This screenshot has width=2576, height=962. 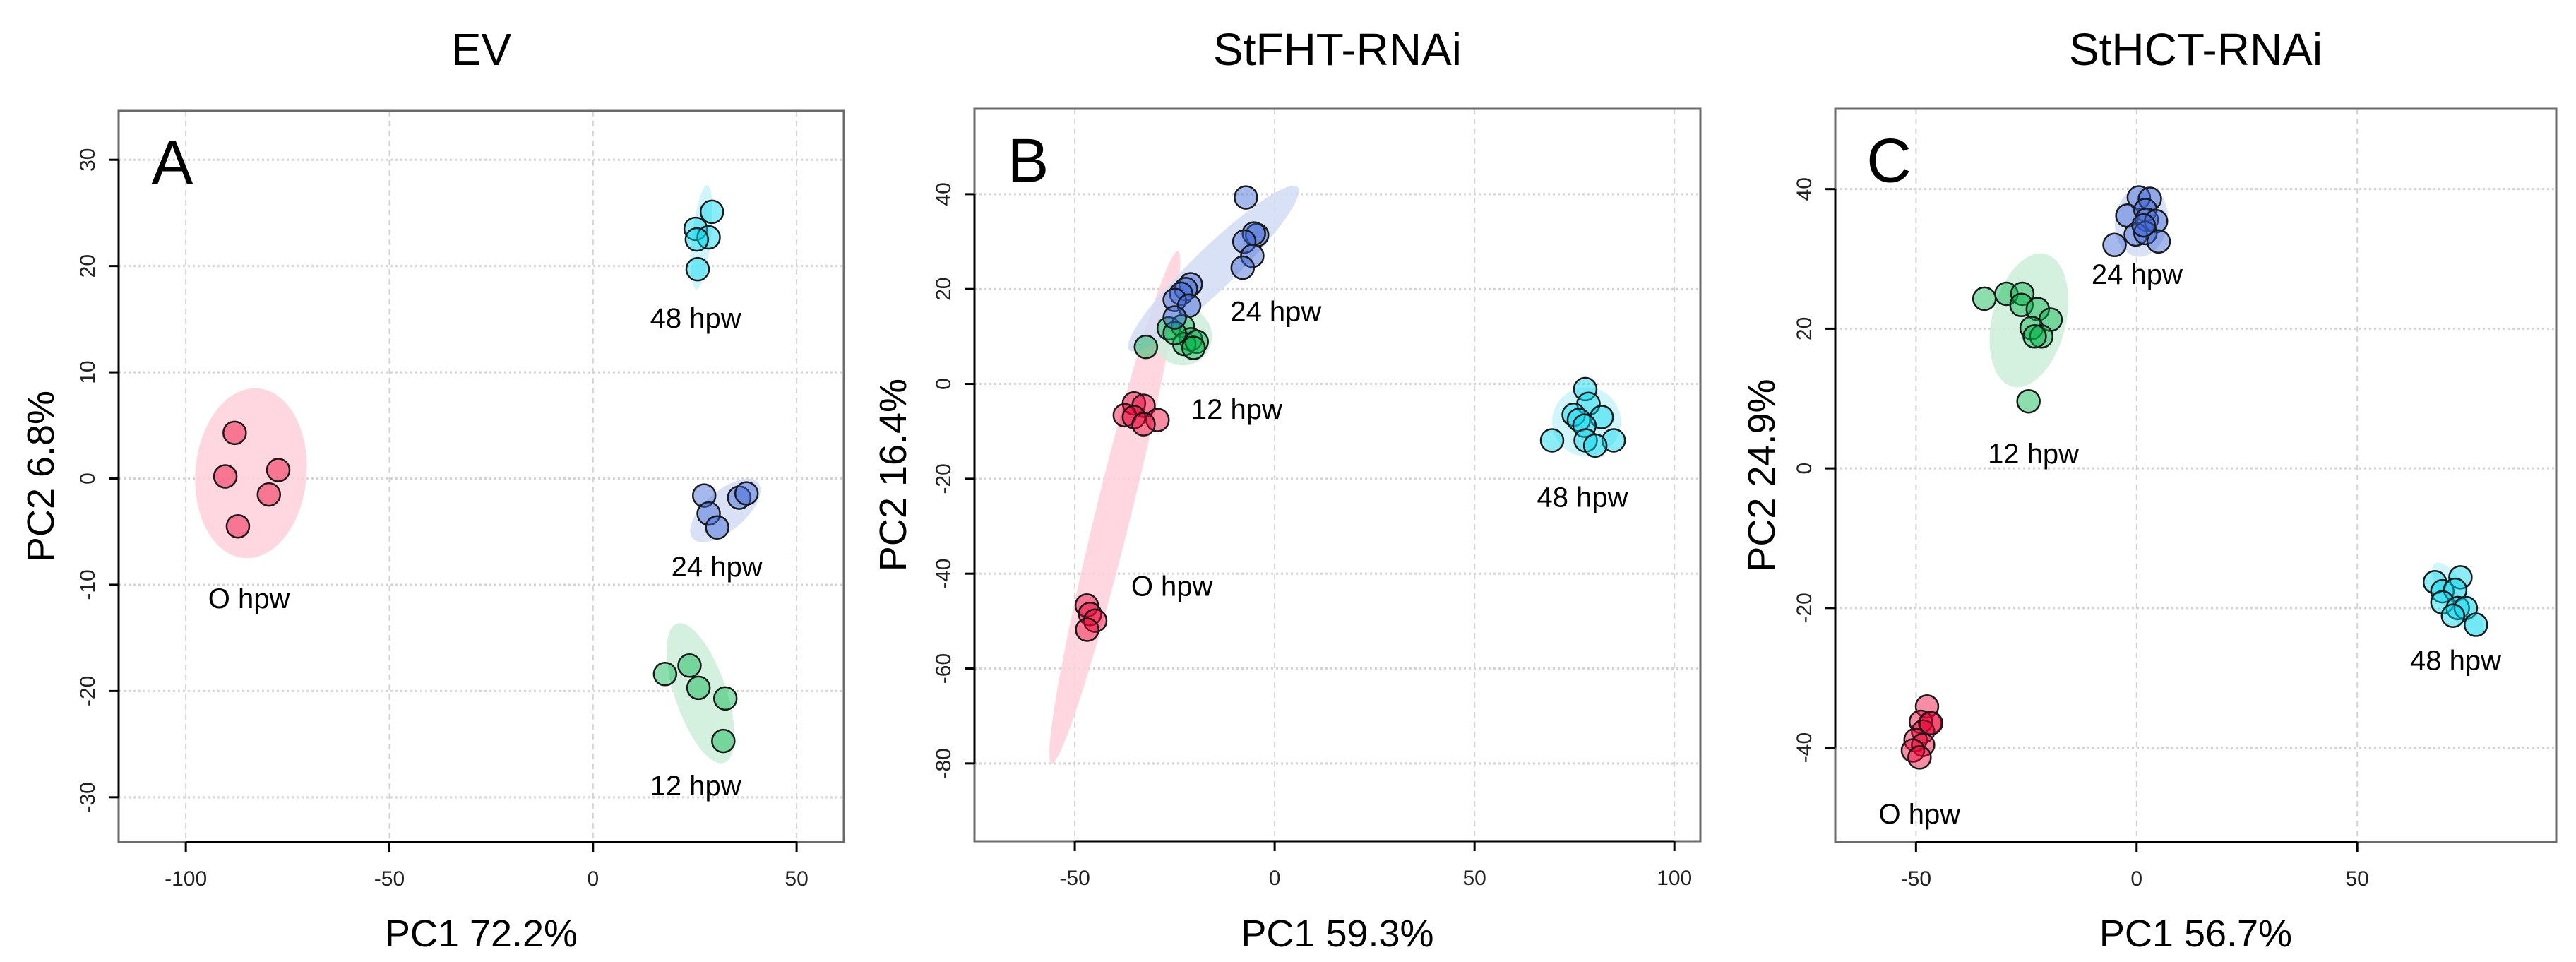 What do you see at coordinates (1889, 160) in the screenshot?
I see `panel-letter: C` at bounding box center [1889, 160].